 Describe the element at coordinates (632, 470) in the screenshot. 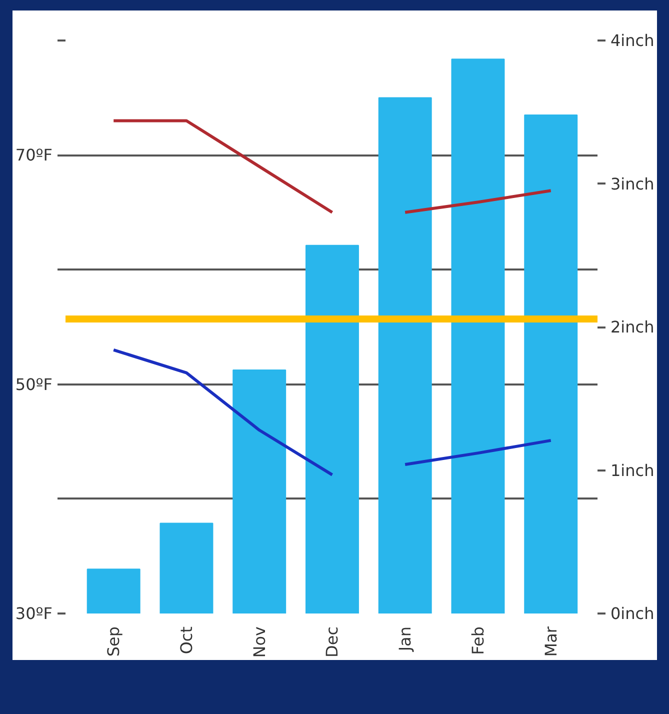

I see `y2-tick-label: 1inch` at that location.